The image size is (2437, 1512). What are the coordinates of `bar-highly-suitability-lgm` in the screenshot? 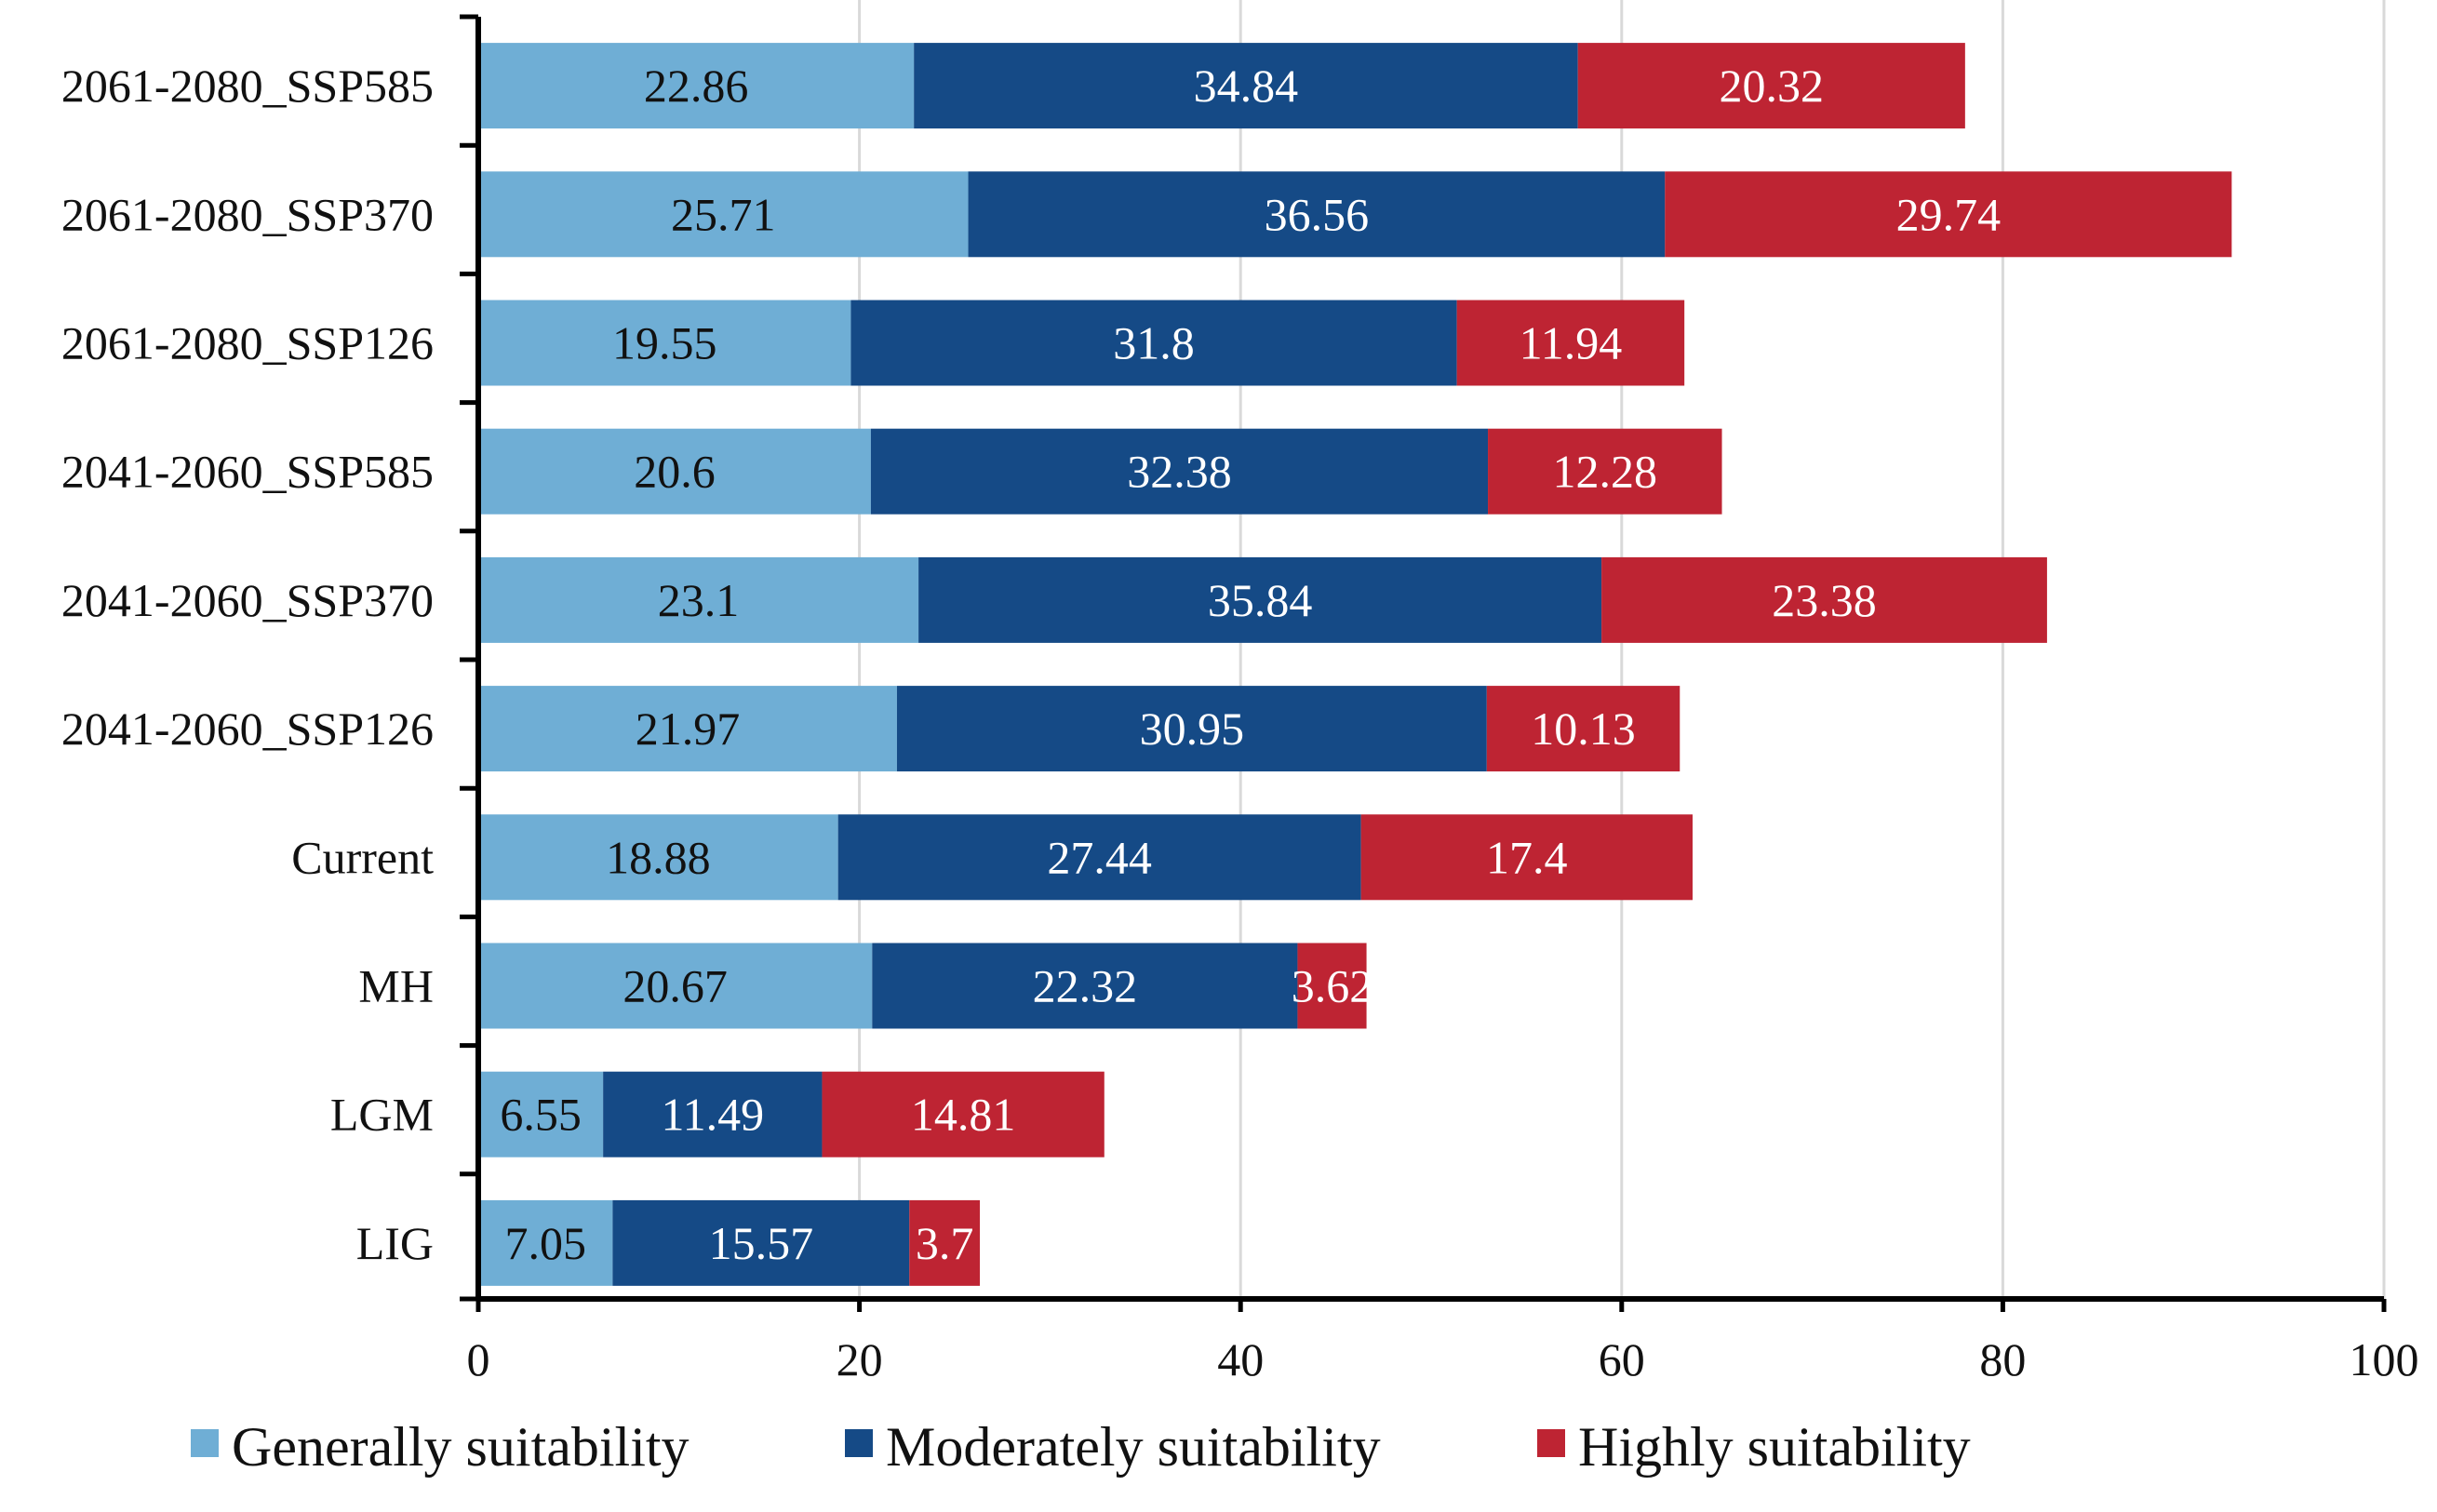 It's located at (963, 1114).